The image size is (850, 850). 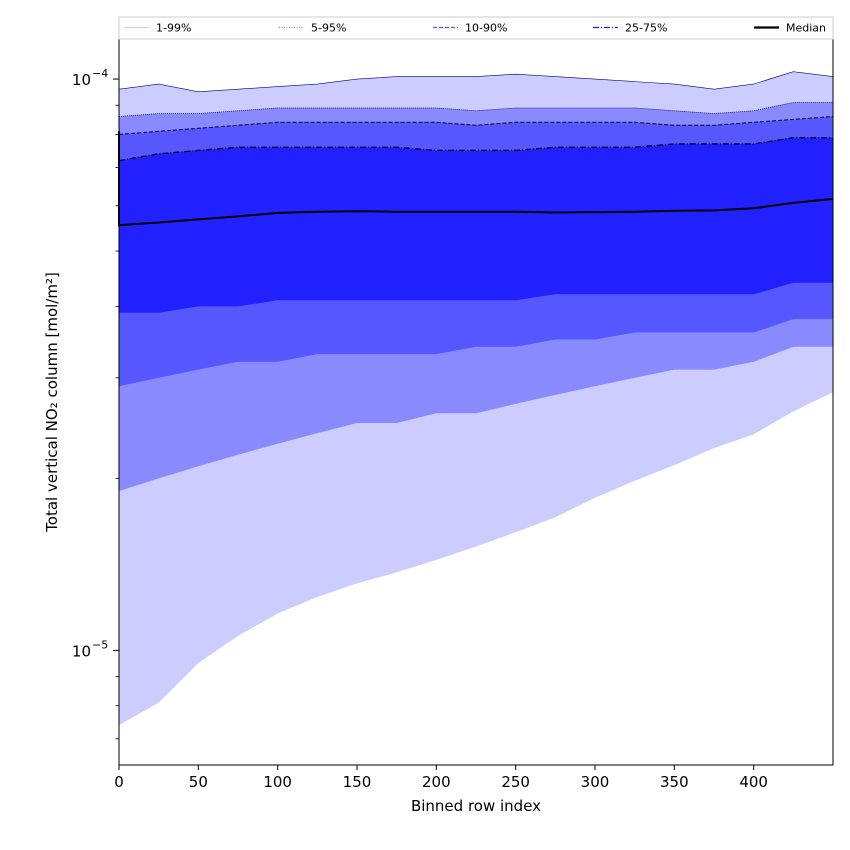 I want to click on edge-1-99-upper, so click(x=476, y=82).